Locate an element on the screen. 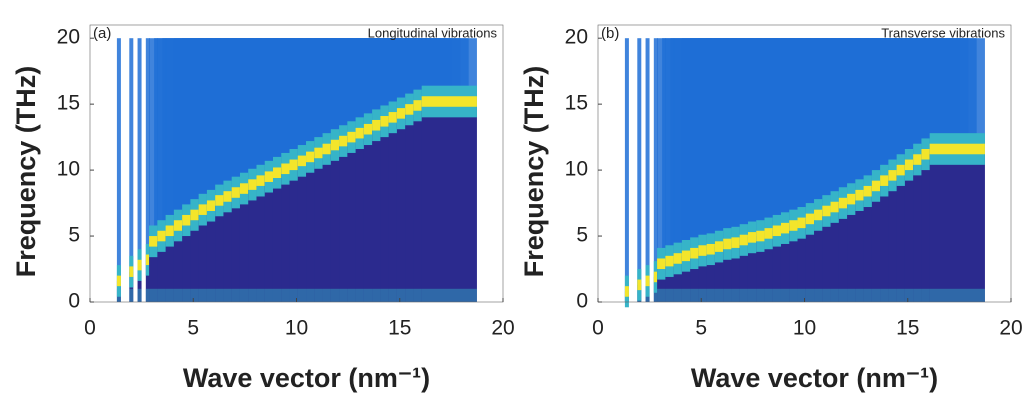  panel-label: (a) is located at coordinates (102, 33).